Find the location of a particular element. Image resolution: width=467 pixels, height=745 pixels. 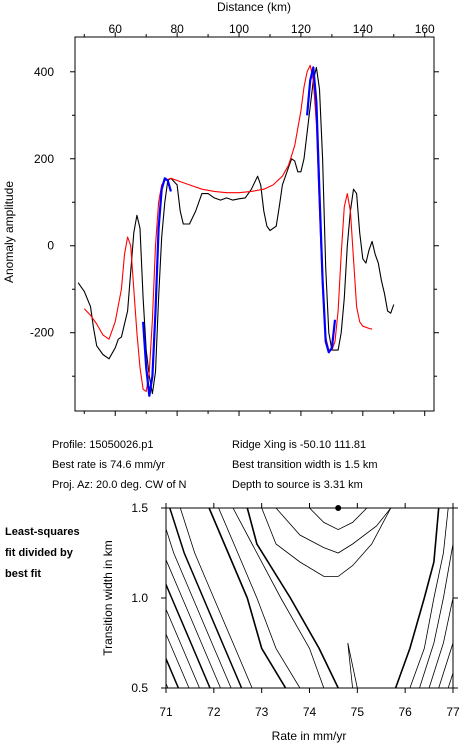

anomaly-y-axis-title: Anomaly amplitude is located at coordinates (9, 232).